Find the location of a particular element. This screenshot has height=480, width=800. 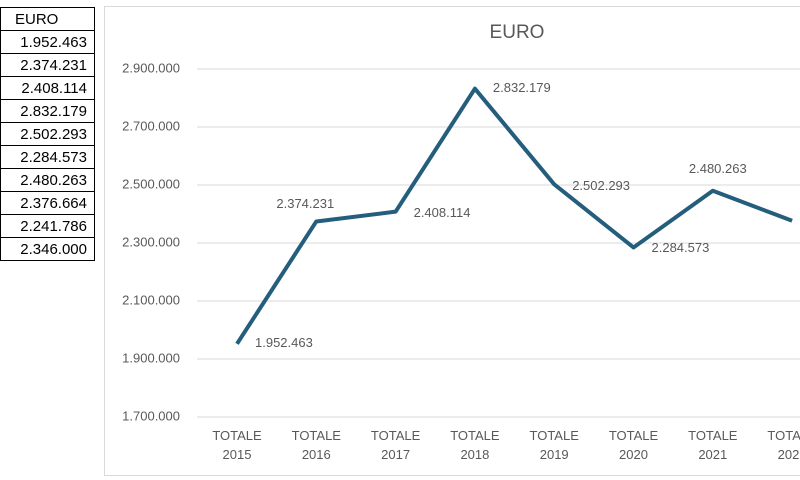

y-tick-label: 2.100.000 is located at coordinates (151, 299).